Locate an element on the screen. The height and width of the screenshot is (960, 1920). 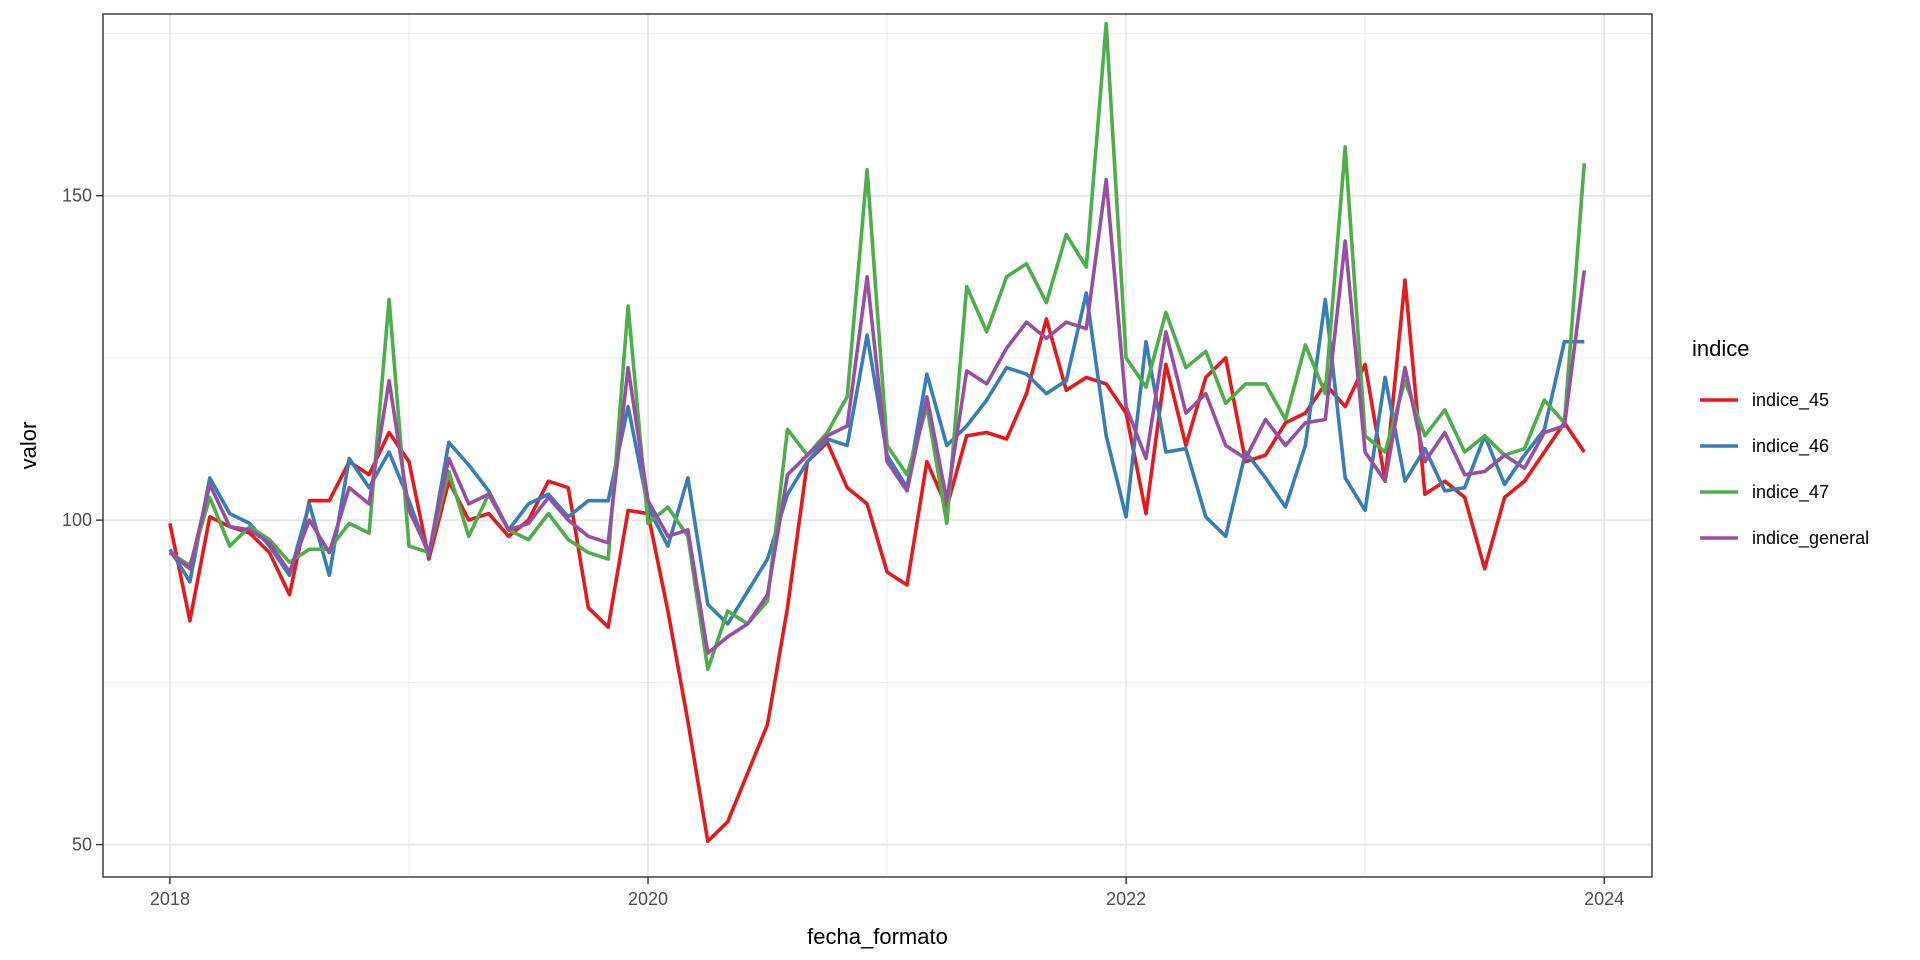
x-tick-label: 2022 is located at coordinates (1126, 899).